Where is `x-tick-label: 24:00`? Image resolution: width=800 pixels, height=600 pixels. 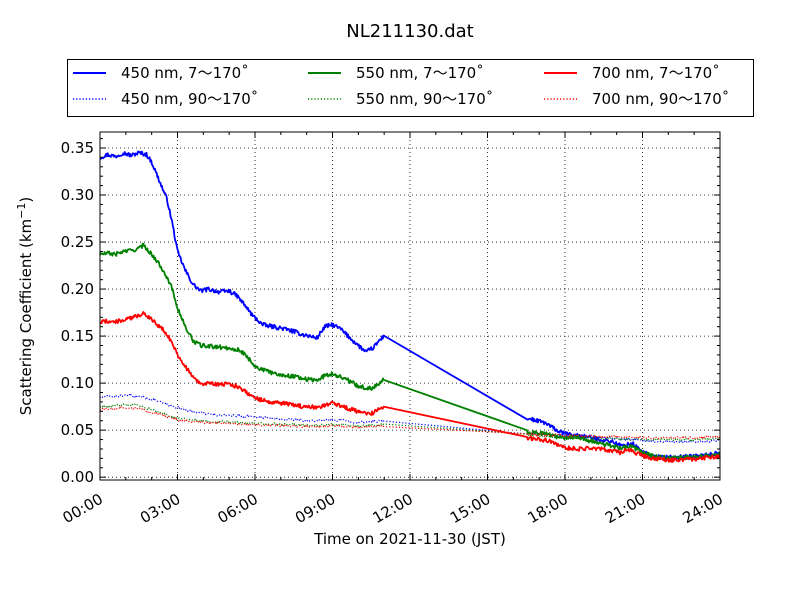 x-tick-label: 24:00 is located at coordinates (703, 508).